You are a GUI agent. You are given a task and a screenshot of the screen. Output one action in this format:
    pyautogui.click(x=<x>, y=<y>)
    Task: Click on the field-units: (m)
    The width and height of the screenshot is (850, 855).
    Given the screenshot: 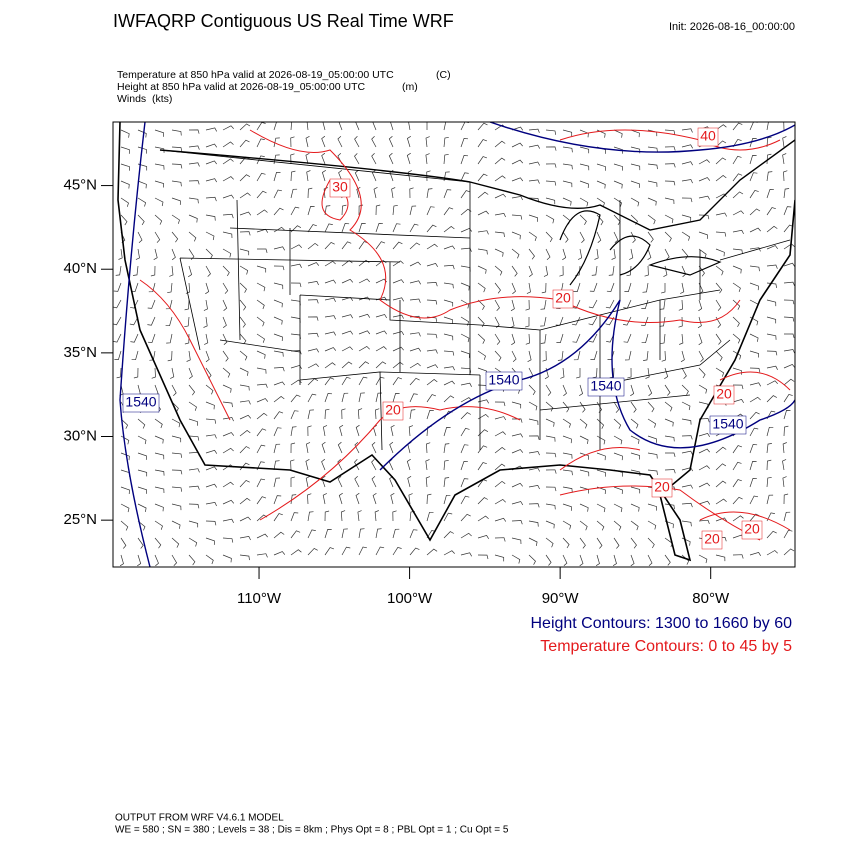 What is the action you would take?
    pyautogui.click(x=410, y=87)
    